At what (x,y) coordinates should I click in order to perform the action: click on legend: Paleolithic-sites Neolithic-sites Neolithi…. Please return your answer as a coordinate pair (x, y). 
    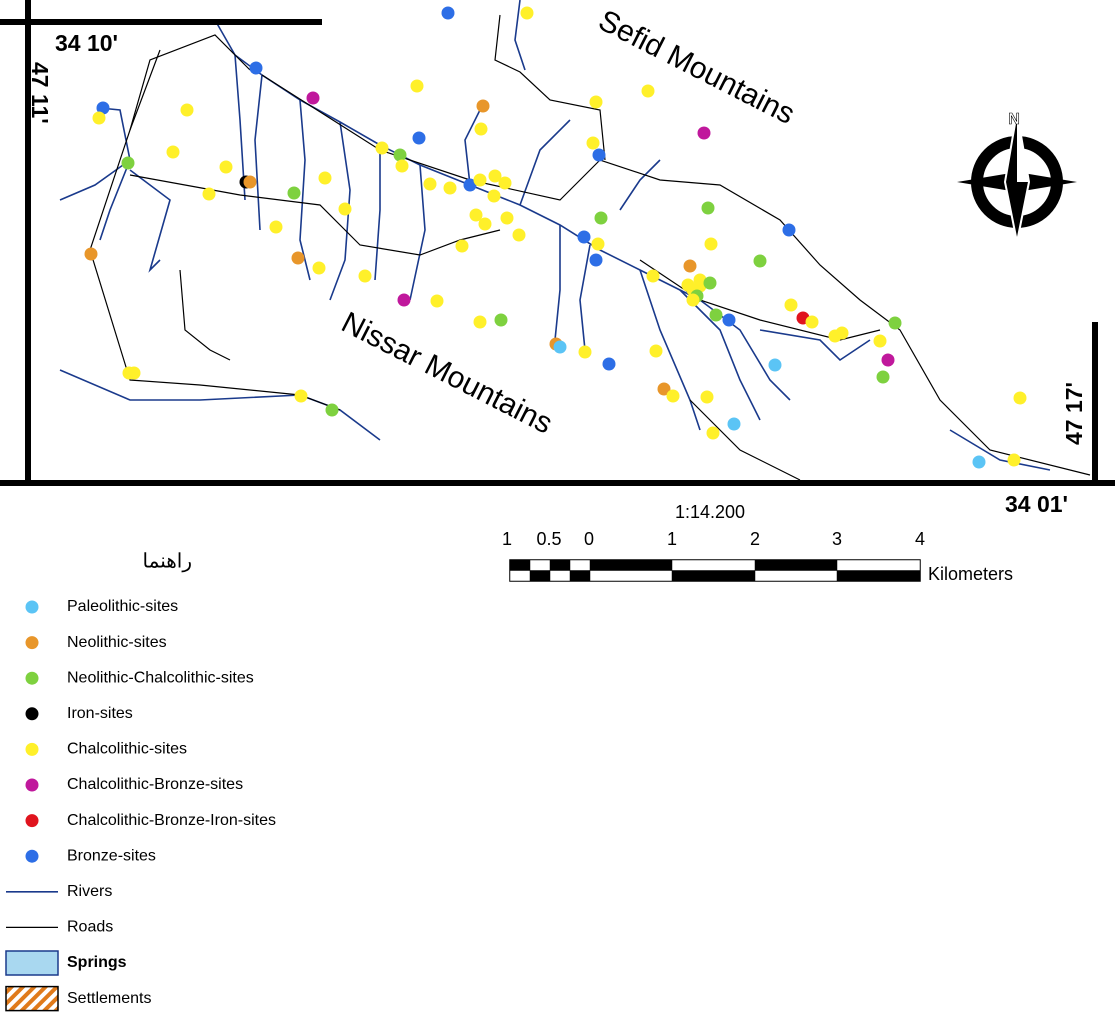
    Looking at the image, I should click on (140, 805).